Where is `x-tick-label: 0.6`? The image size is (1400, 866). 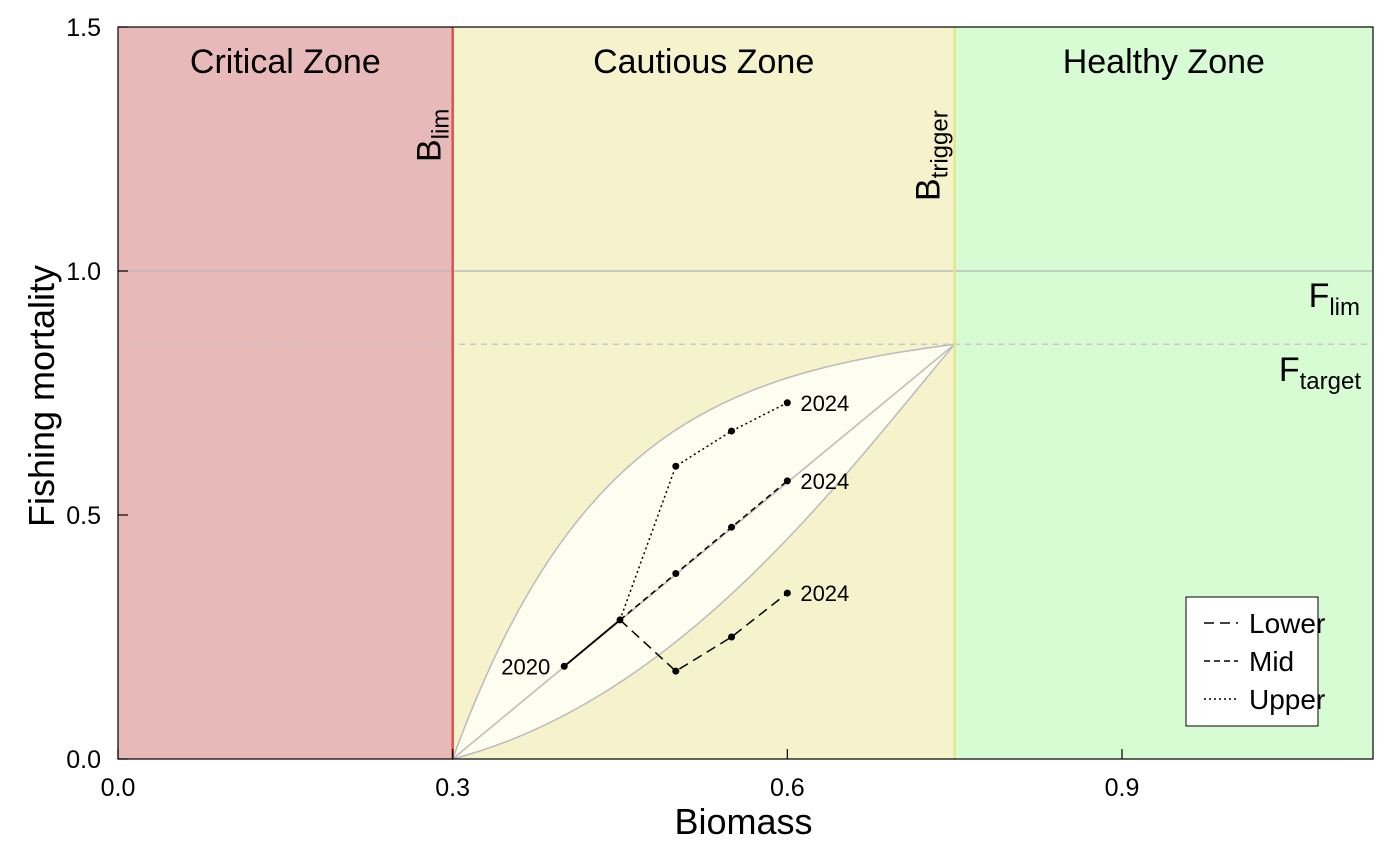
x-tick-label: 0.6 is located at coordinates (787, 788).